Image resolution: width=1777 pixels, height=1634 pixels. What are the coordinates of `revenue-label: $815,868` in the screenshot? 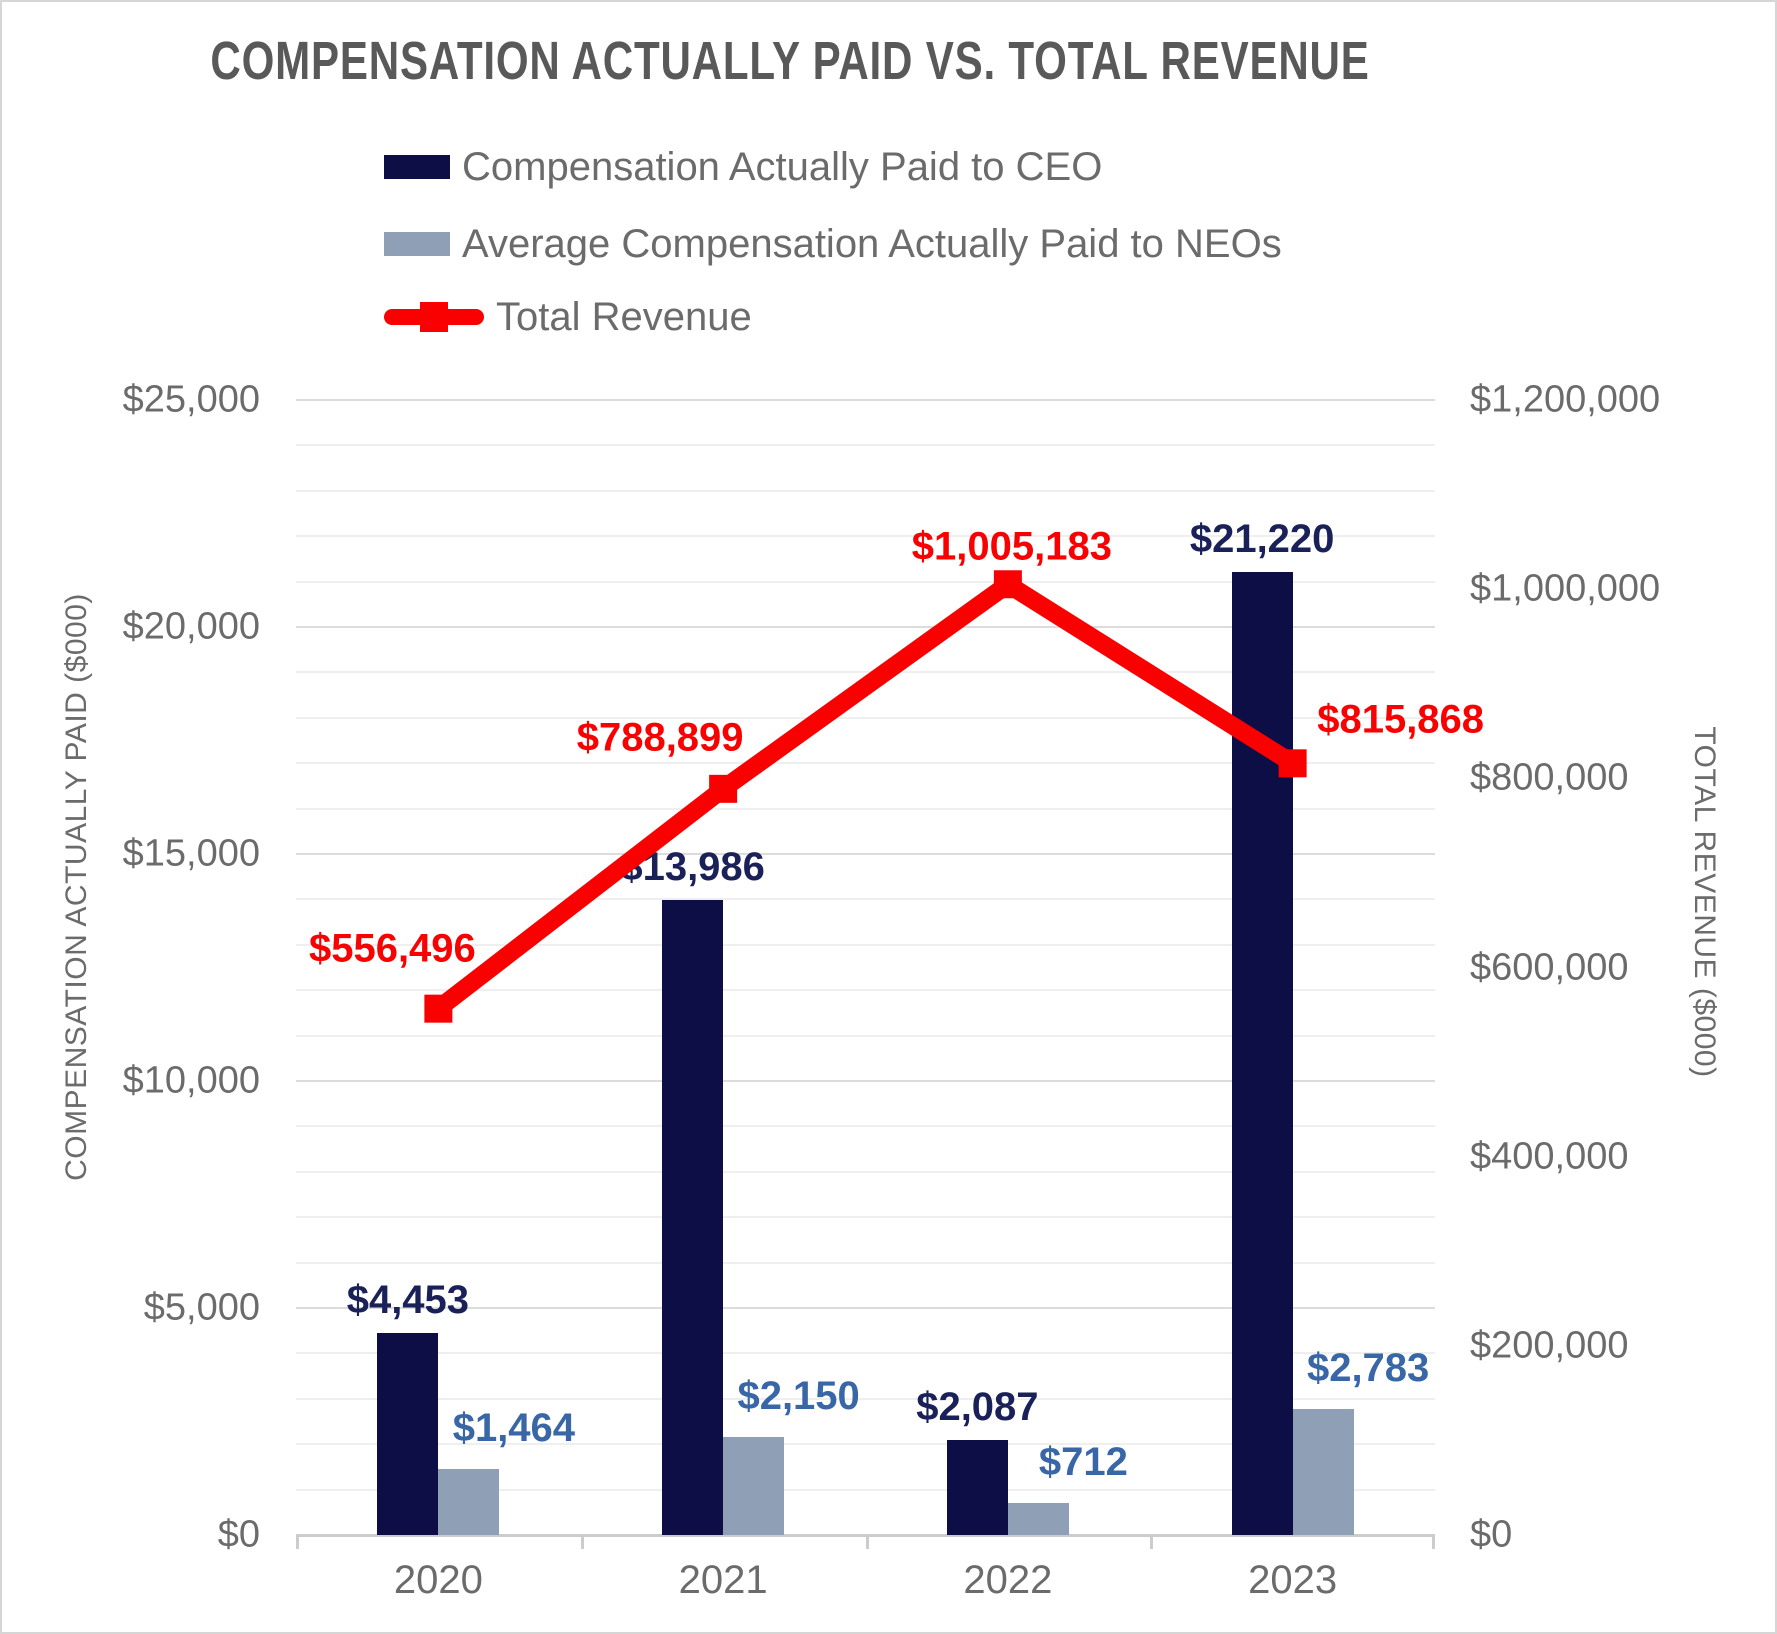 It's located at (1401, 719).